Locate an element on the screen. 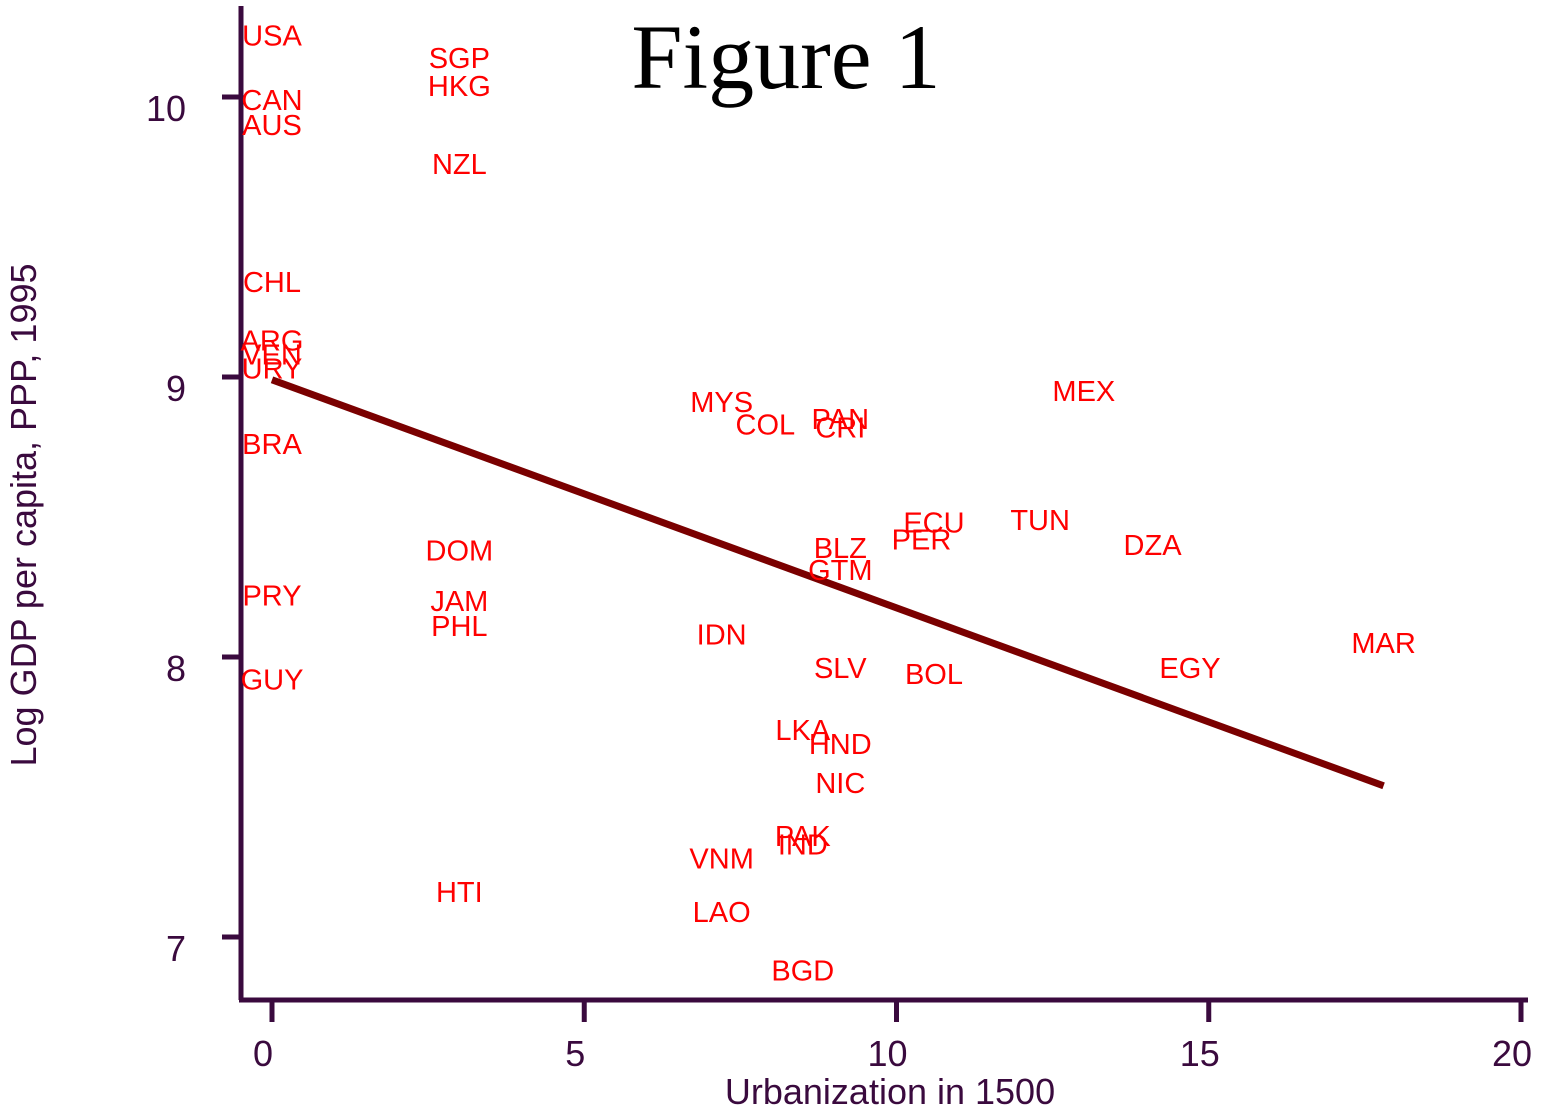  point-label-arg: ARG is located at coordinates (272, 342).